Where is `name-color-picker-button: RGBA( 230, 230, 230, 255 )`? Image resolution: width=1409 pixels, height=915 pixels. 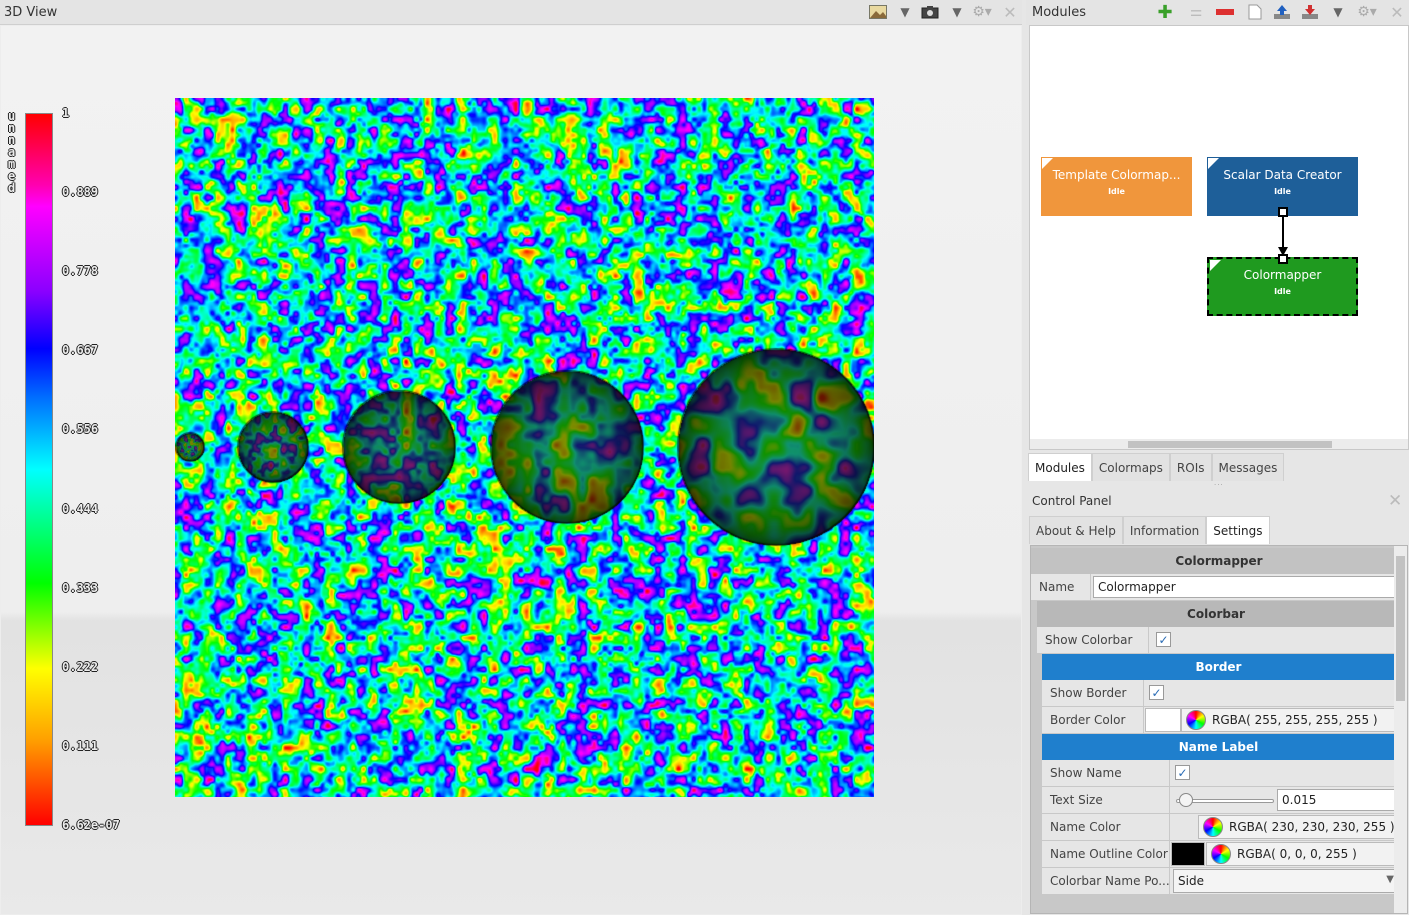
name-color-picker-button: RGBA( 230, 230, 230, 255 ) is located at coordinates (1298, 827).